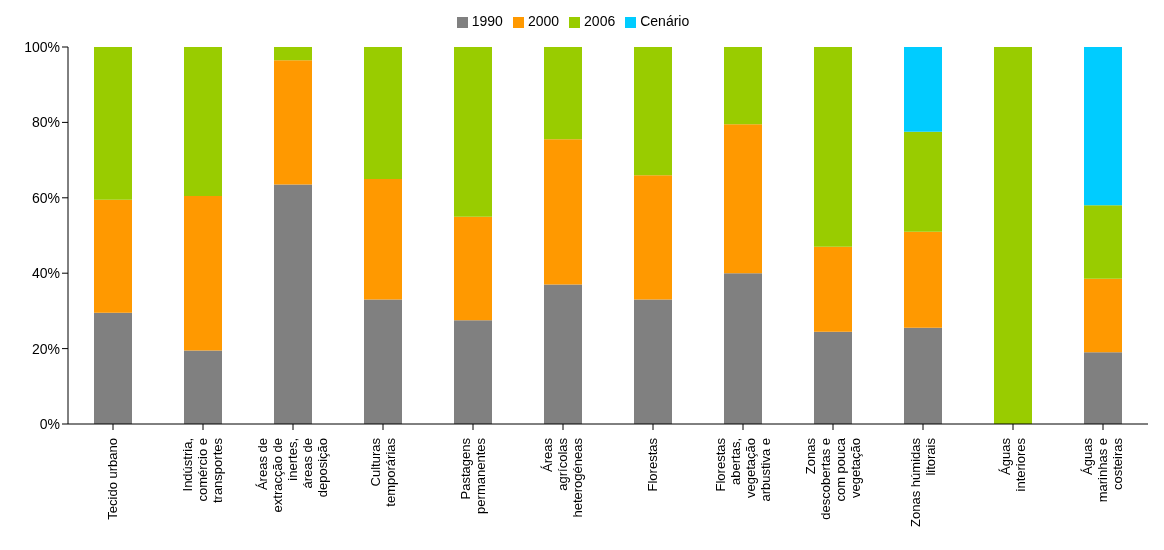  Describe the element at coordinates (665, 21) in the screenshot. I see `legend-label: Cenário` at that location.